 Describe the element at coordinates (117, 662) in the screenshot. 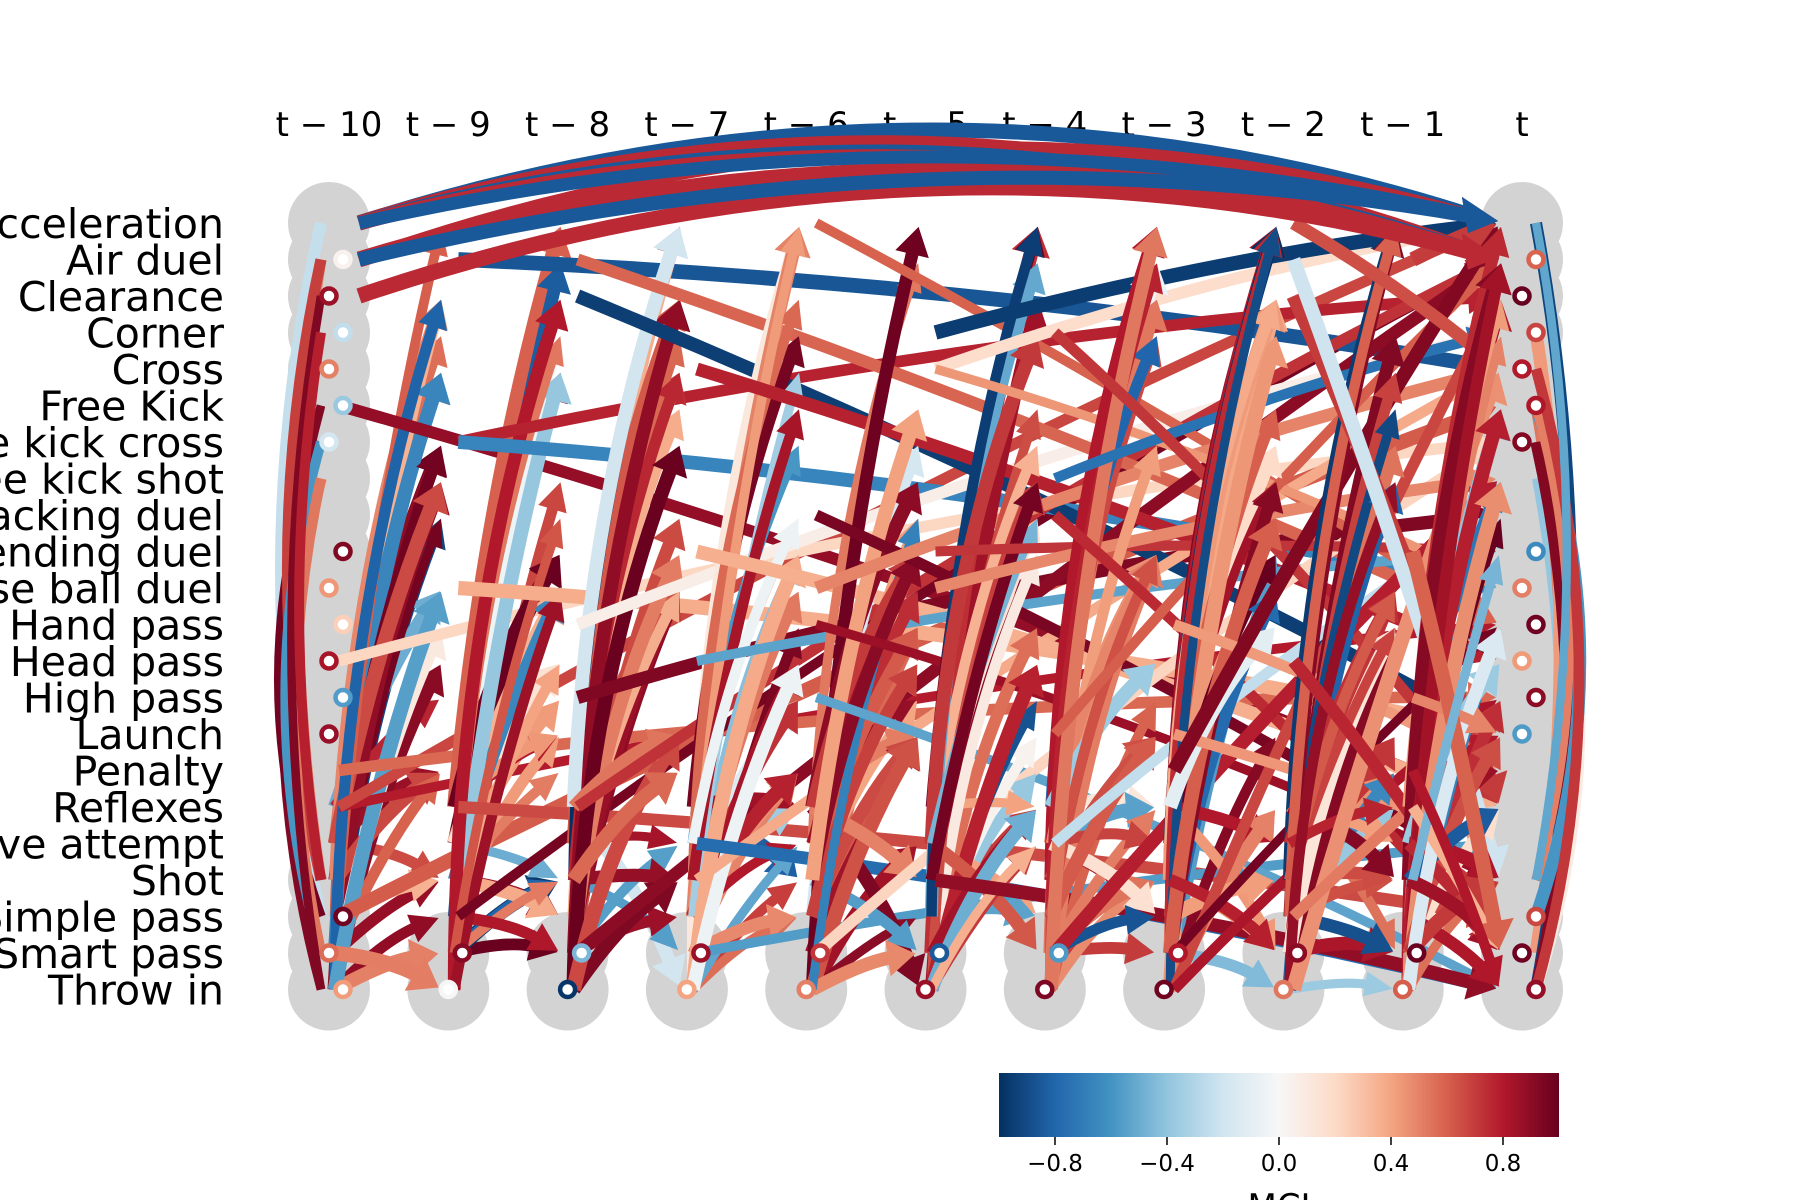

I see `variable-label-head-pass: Head pass` at that location.